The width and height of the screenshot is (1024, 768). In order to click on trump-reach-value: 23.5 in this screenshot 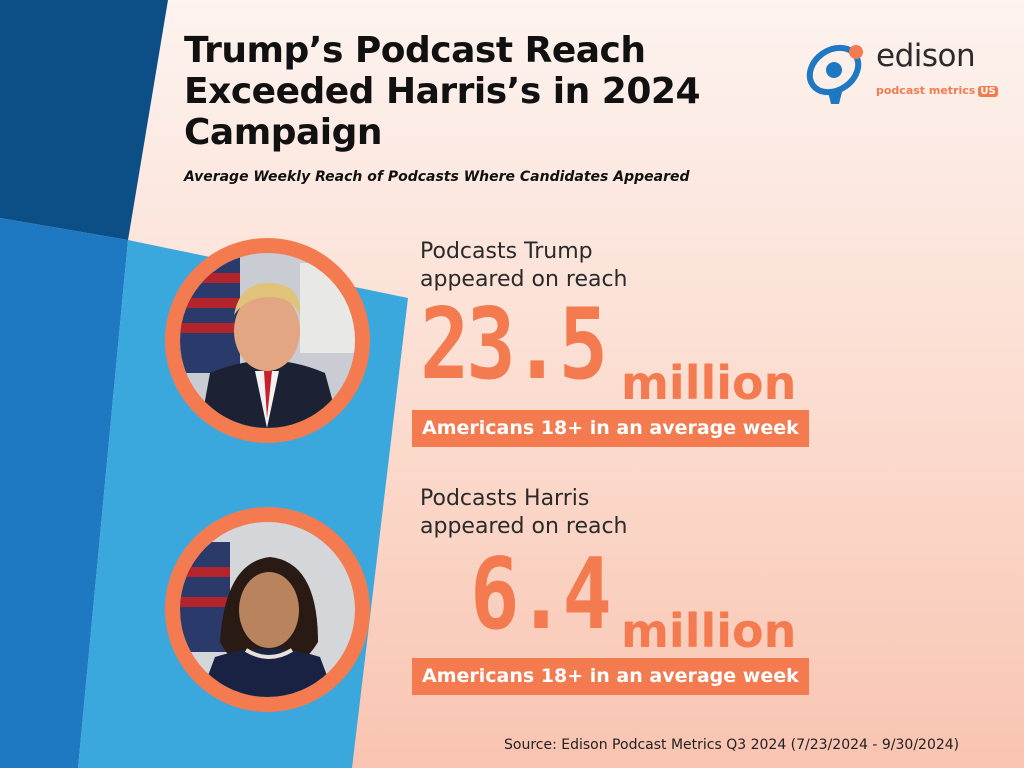, I will do `click(514, 345)`.